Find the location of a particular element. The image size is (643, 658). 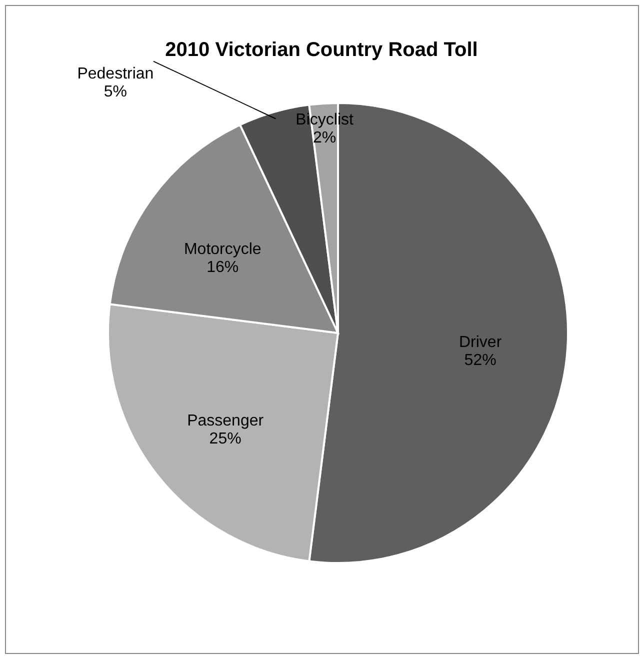

slice-label: Pedestrian is located at coordinates (115, 73).